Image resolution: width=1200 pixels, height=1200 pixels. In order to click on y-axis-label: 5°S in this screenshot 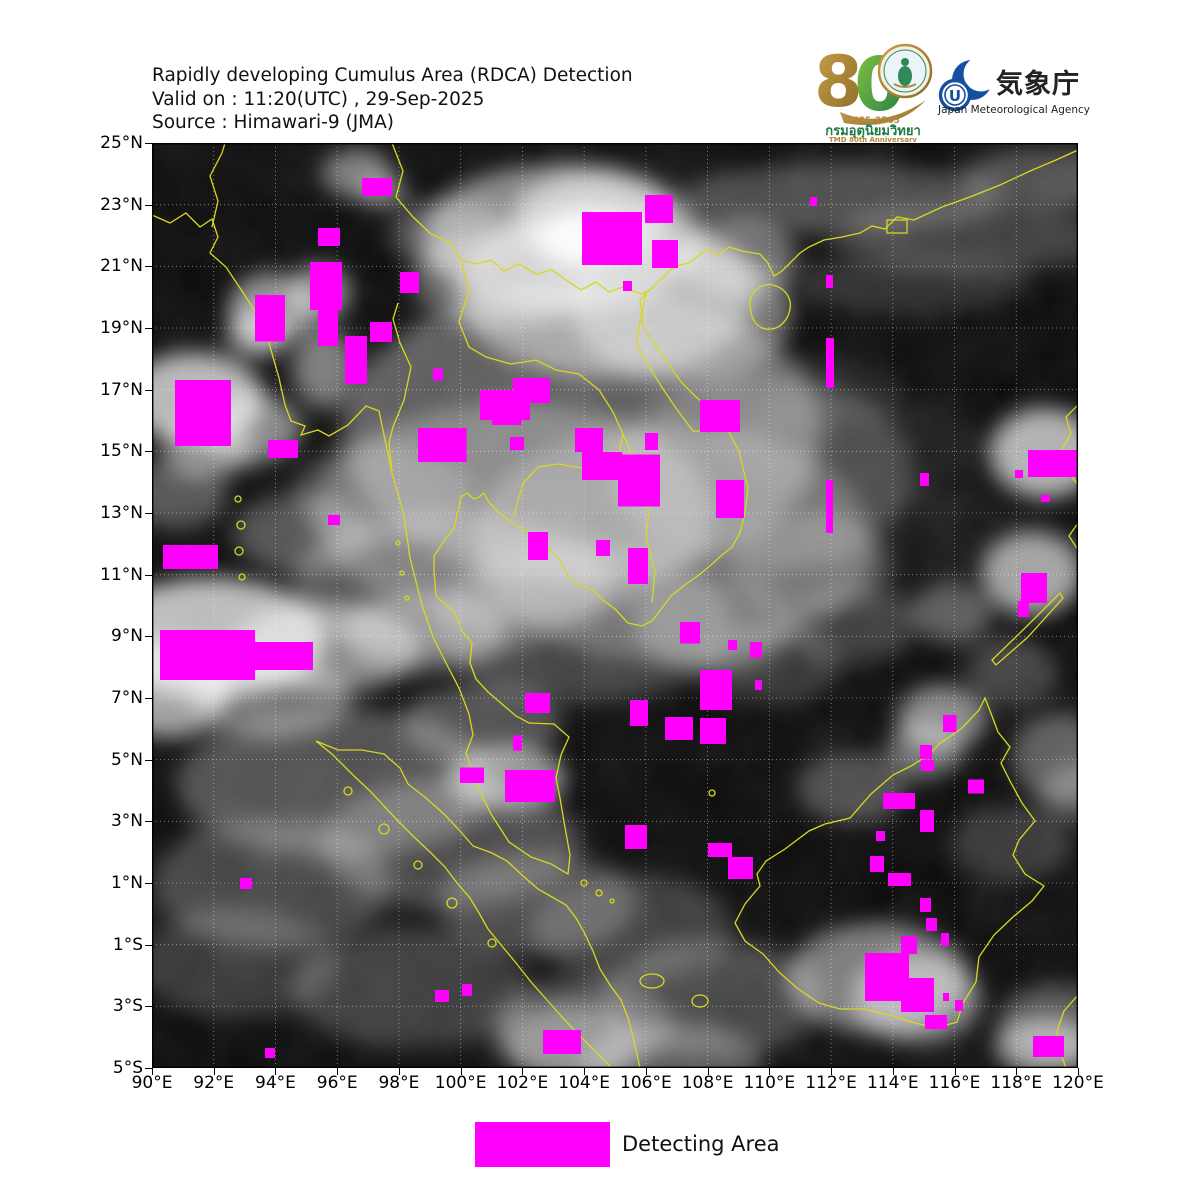, I will do `click(127, 1068)`.